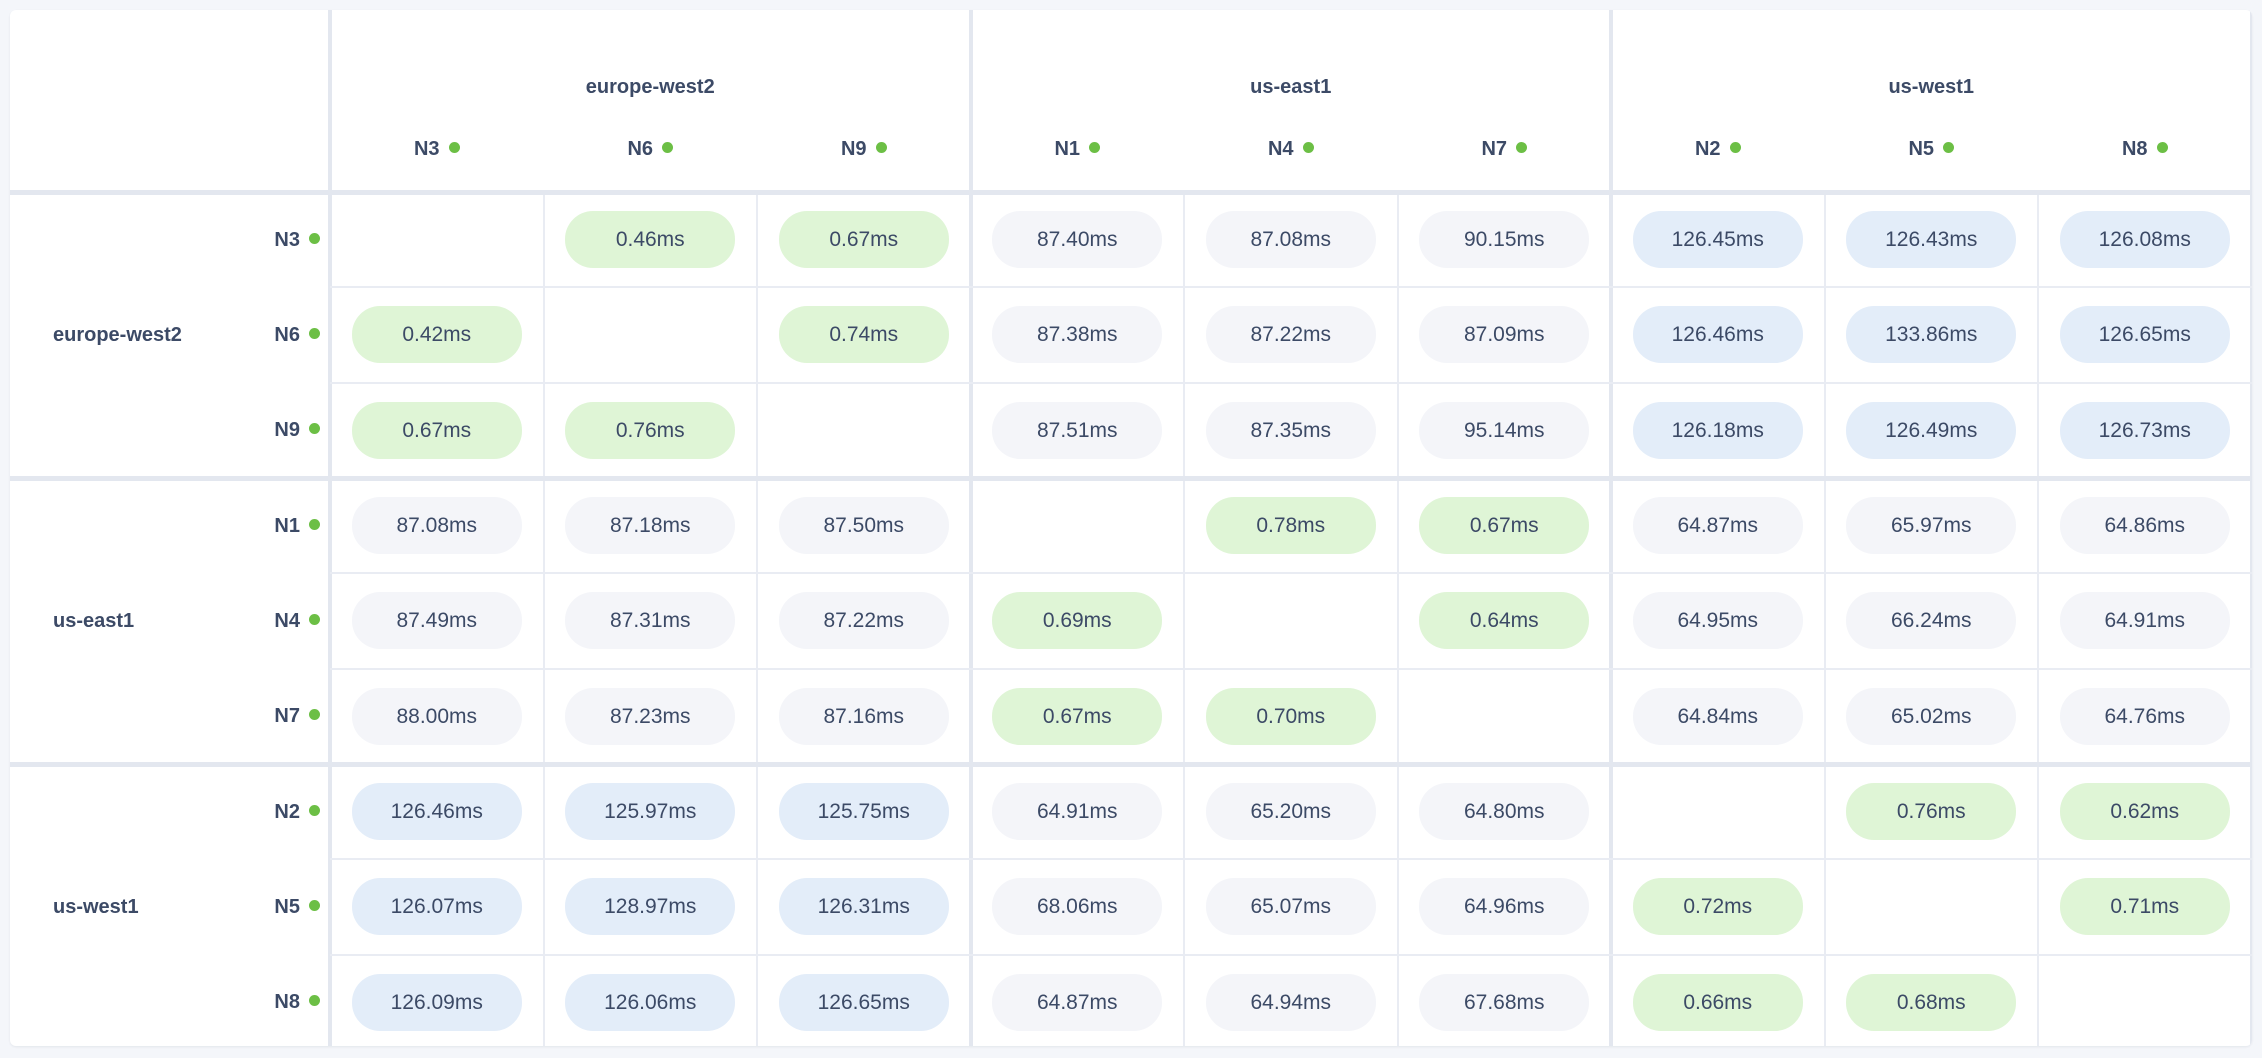 The width and height of the screenshot is (2262, 1058). What do you see at coordinates (1077, 621) in the screenshot?
I see `latency-cell: 0.69ms` at bounding box center [1077, 621].